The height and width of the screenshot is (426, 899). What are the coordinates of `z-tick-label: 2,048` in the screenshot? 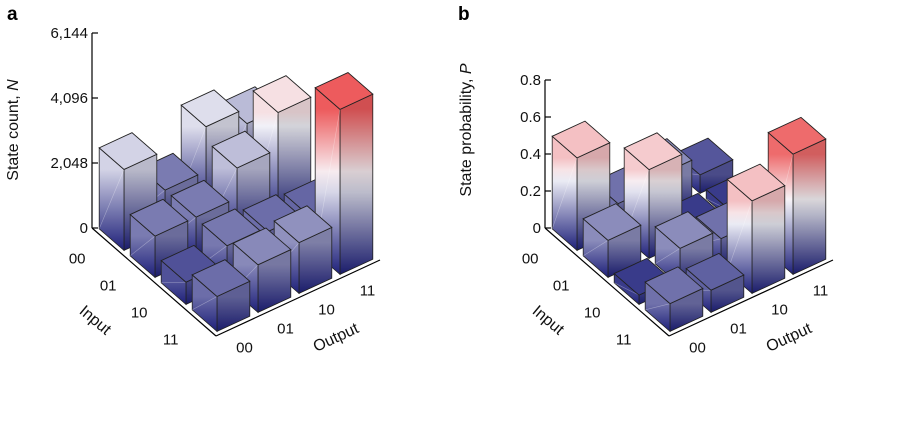 It's located at (69, 163).